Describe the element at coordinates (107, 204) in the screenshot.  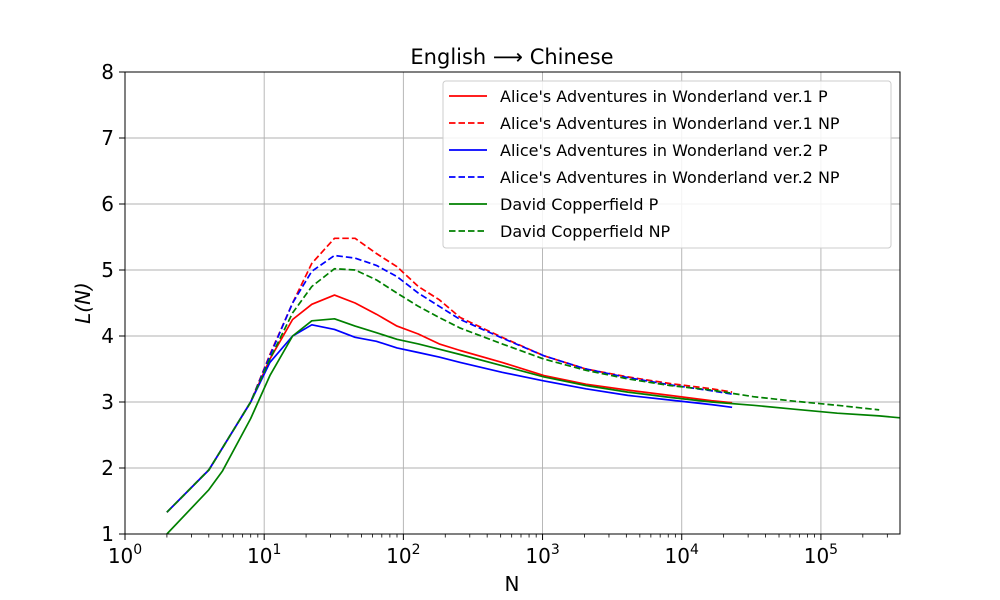
I see `y-tick-label: 6` at that location.